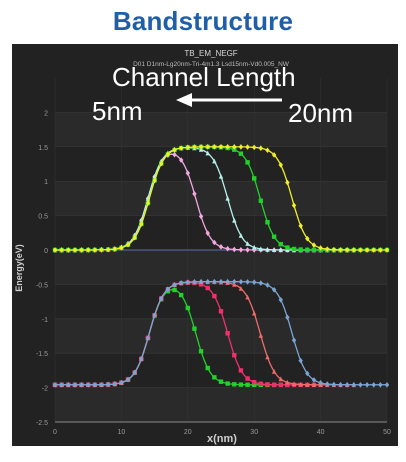  Describe the element at coordinates (46, 113) in the screenshot. I see `y-tick-label: 2` at that location.